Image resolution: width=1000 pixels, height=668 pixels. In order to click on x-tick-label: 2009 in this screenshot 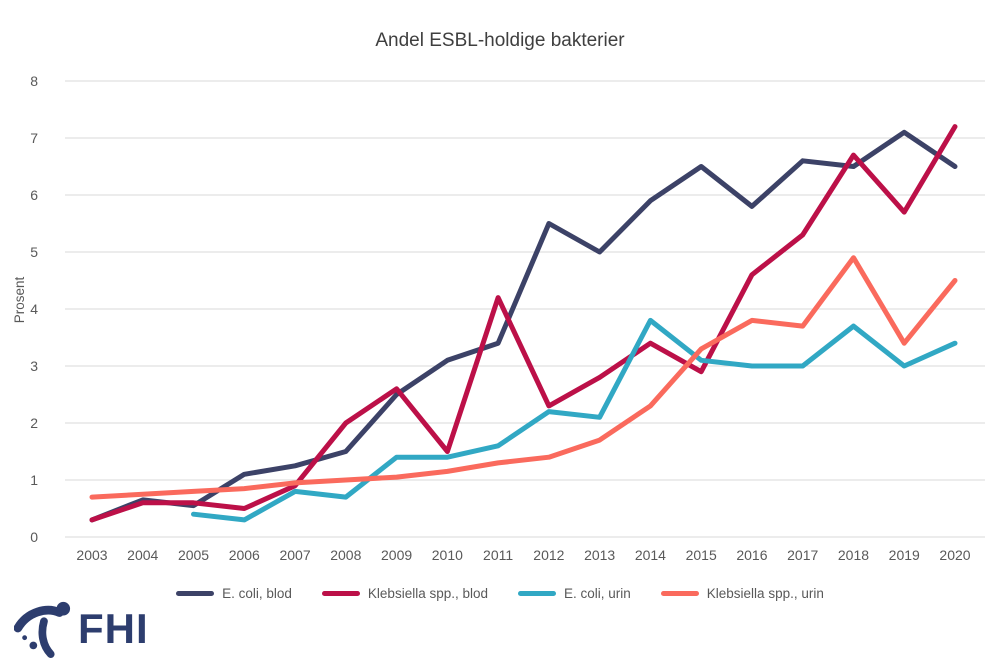, I will do `click(397, 555)`.